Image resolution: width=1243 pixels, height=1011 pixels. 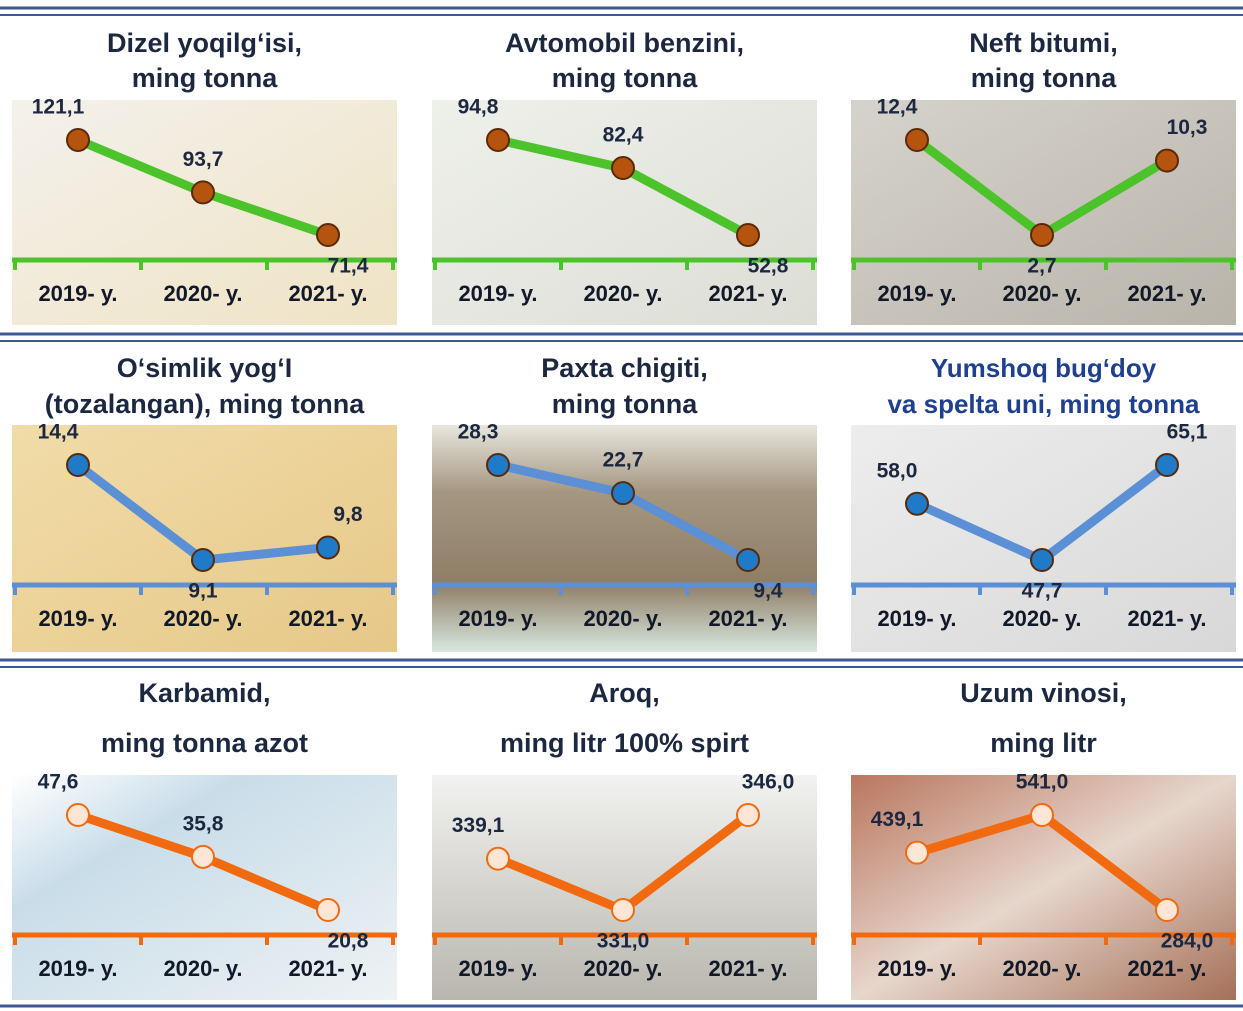 I want to click on value-label: 47,7, so click(x=1042, y=591).